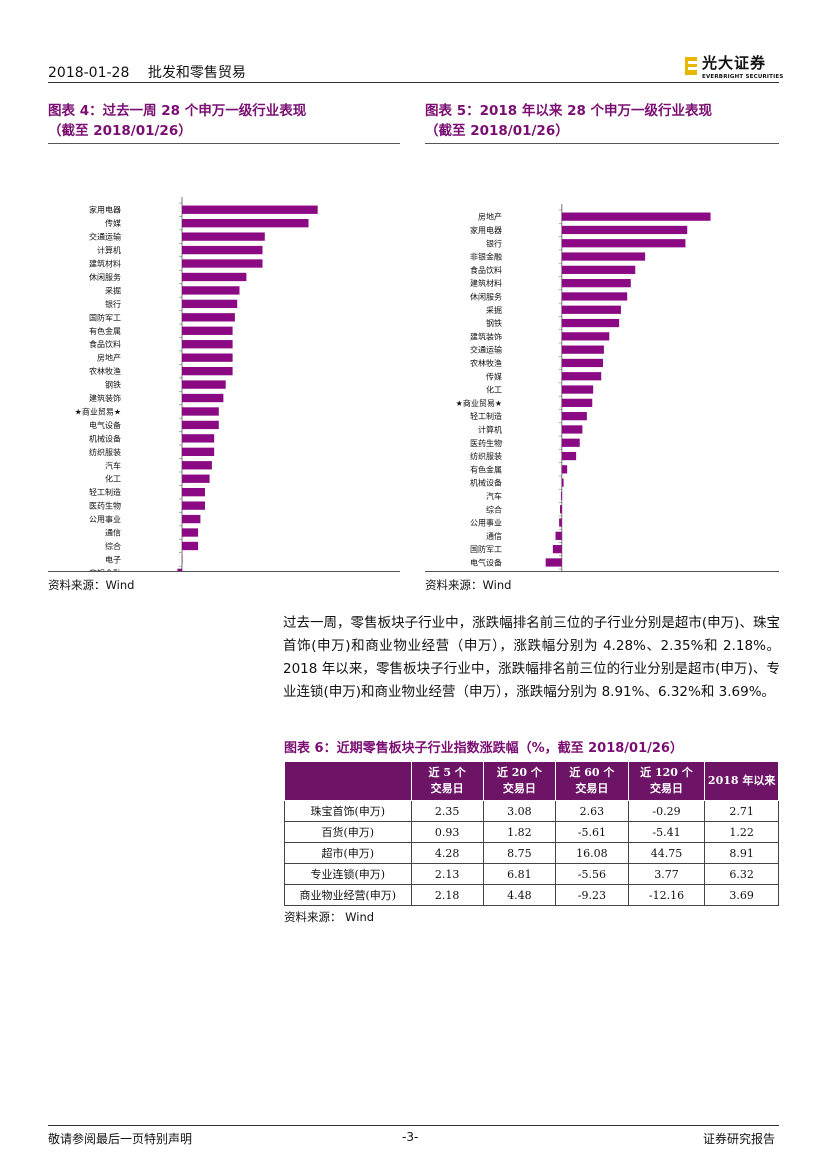 The height and width of the screenshot is (1169, 827). I want to click on table-cell: 3.77, so click(666, 874).